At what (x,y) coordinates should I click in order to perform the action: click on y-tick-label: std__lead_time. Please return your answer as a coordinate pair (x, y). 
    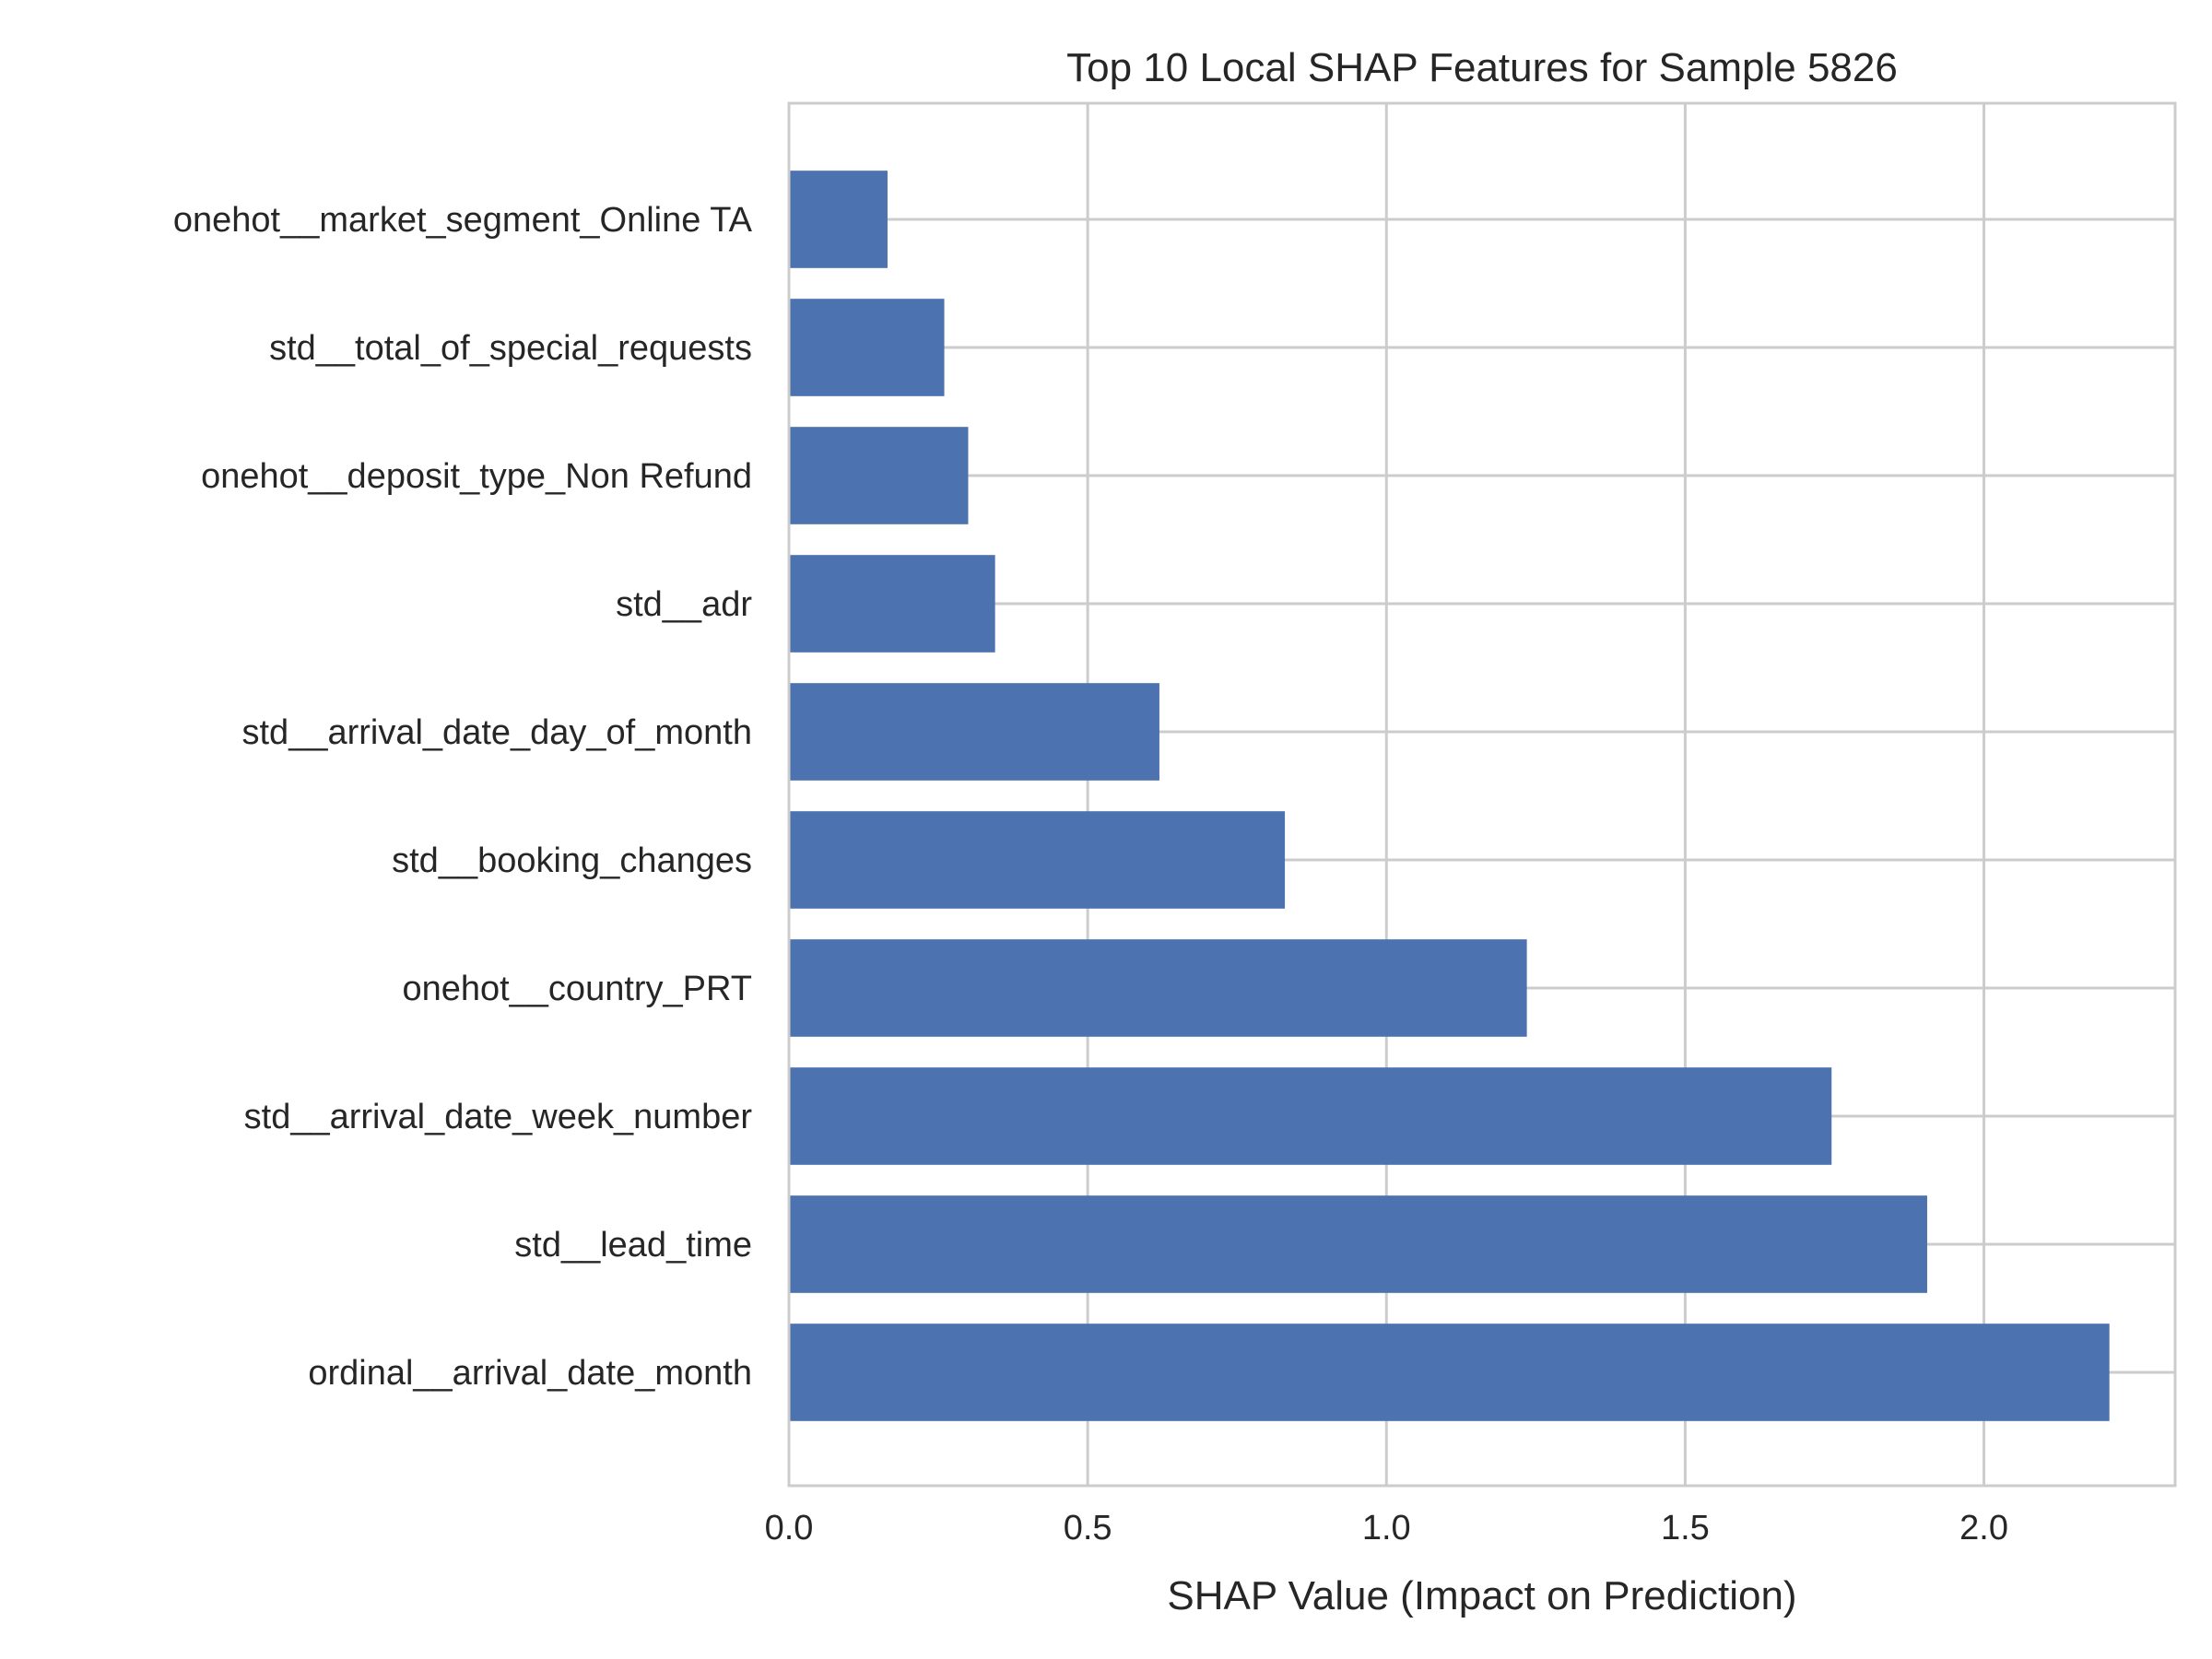
    Looking at the image, I should click on (633, 1245).